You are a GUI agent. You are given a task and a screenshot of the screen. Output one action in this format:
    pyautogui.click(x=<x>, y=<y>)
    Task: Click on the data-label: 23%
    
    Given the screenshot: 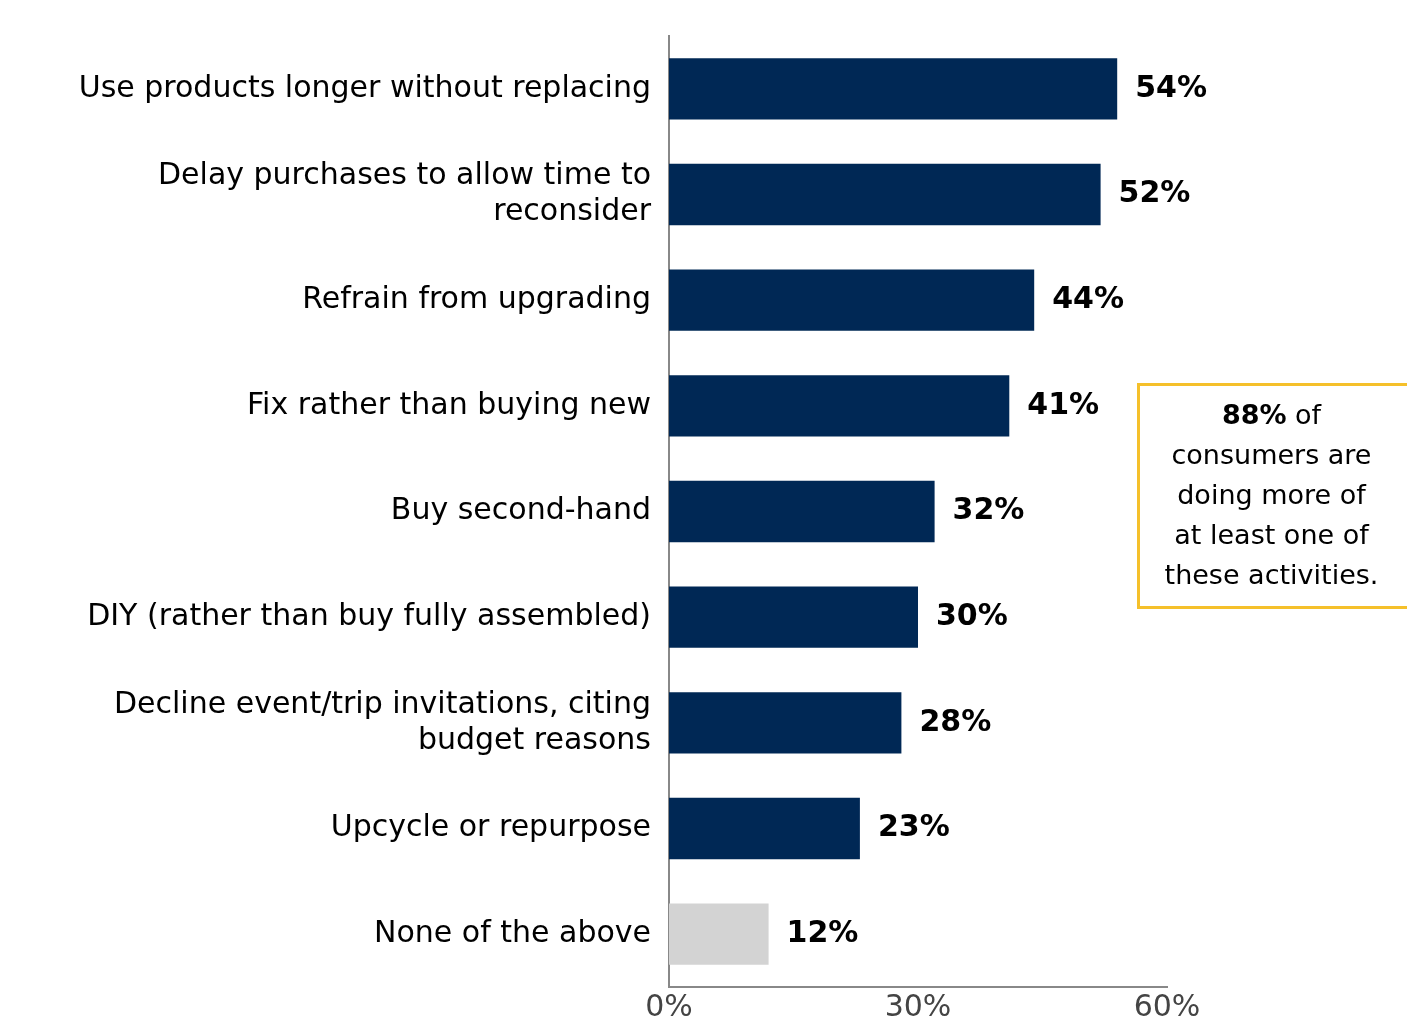 What is the action you would take?
    pyautogui.click(x=913, y=826)
    